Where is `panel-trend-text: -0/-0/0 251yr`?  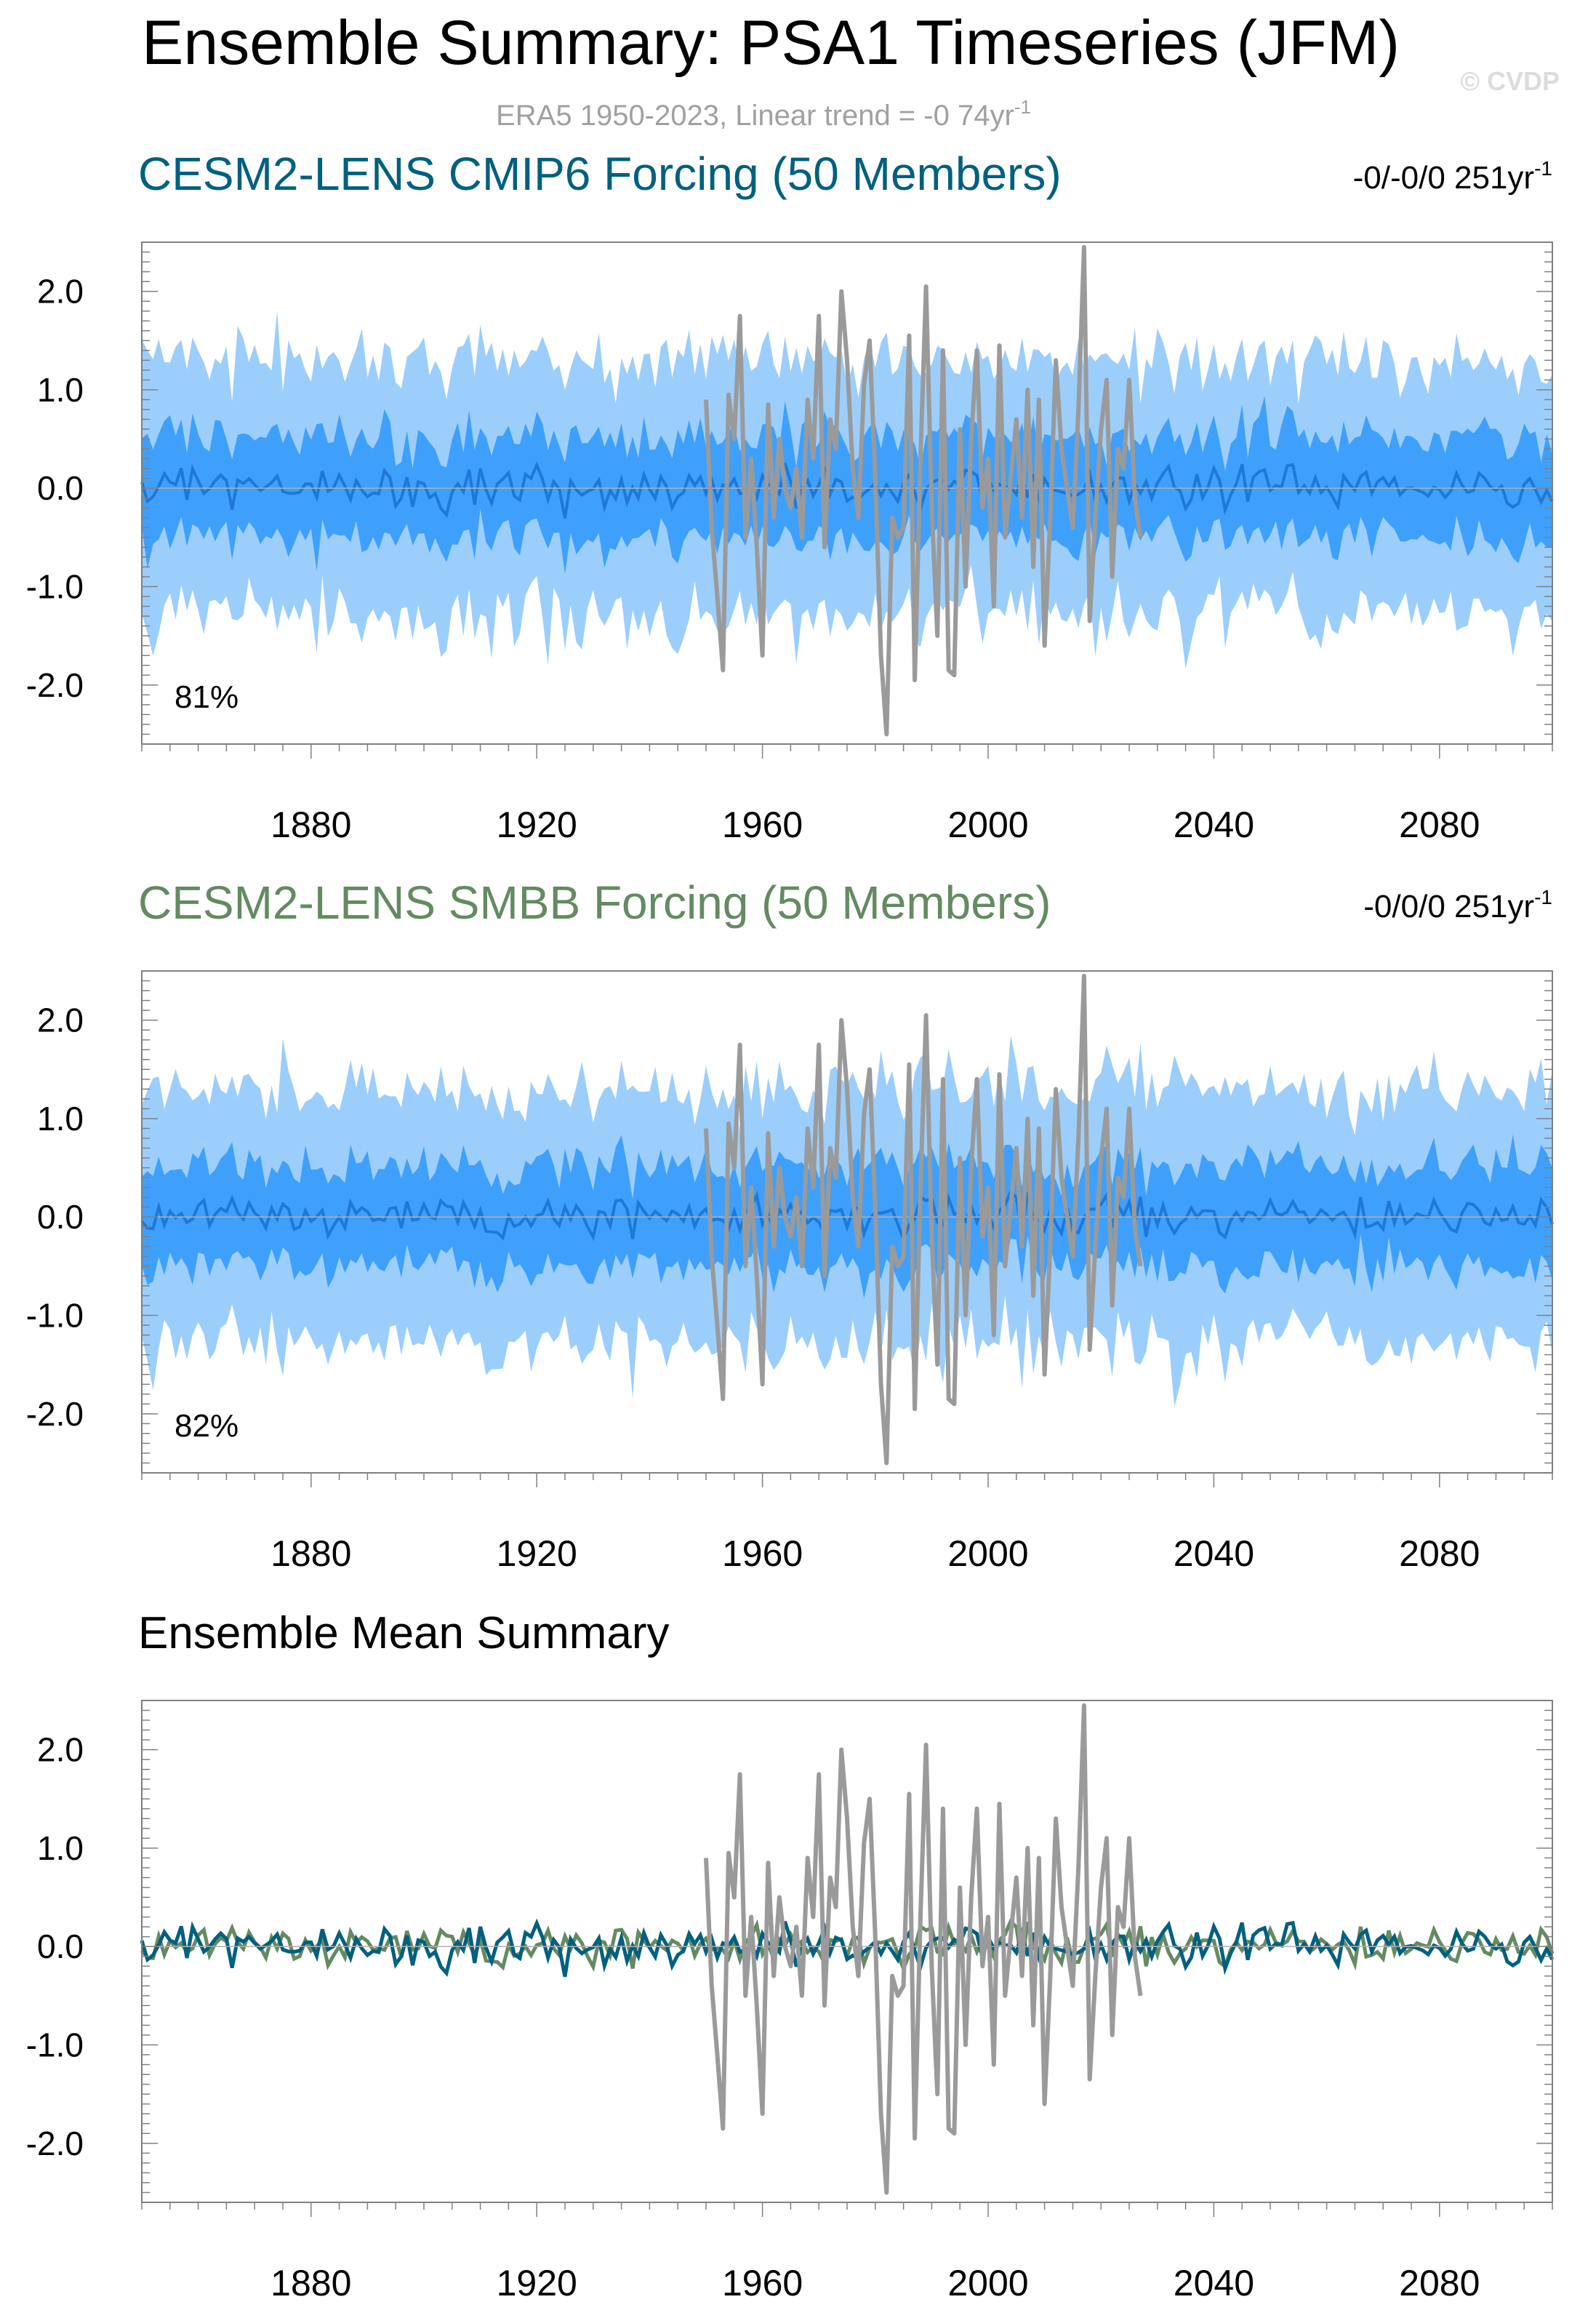
panel-trend-text: -0/-0/0 251yr is located at coordinates (1444, 178).